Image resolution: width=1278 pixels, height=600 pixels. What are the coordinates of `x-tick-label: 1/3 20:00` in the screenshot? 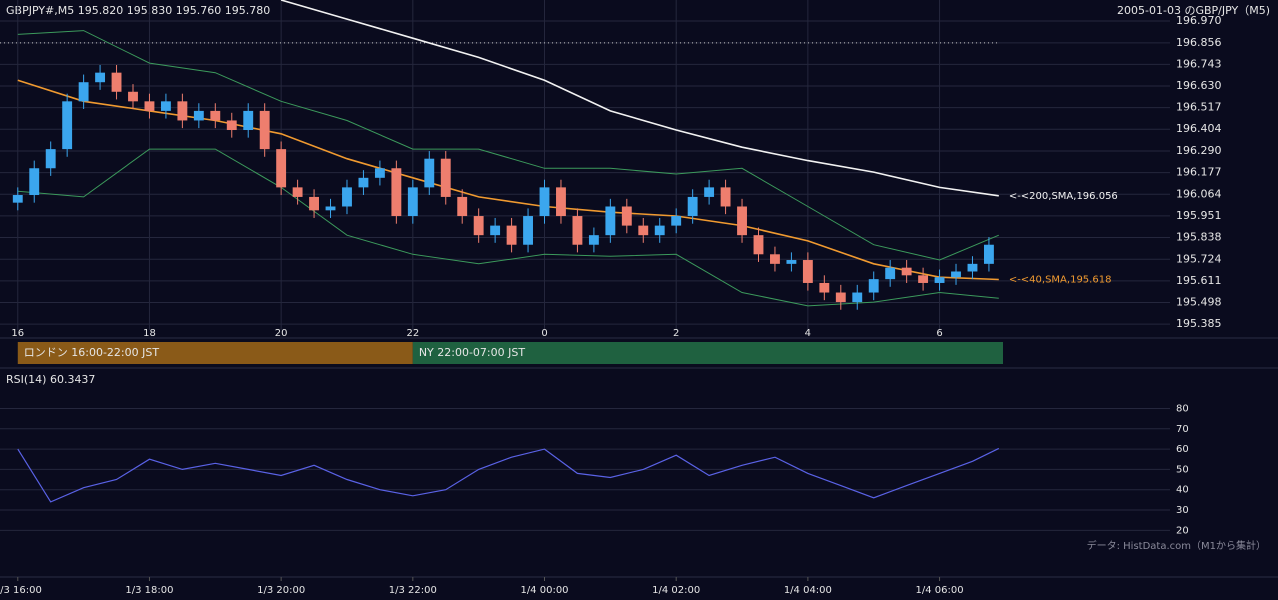 It's located at (281, 590).